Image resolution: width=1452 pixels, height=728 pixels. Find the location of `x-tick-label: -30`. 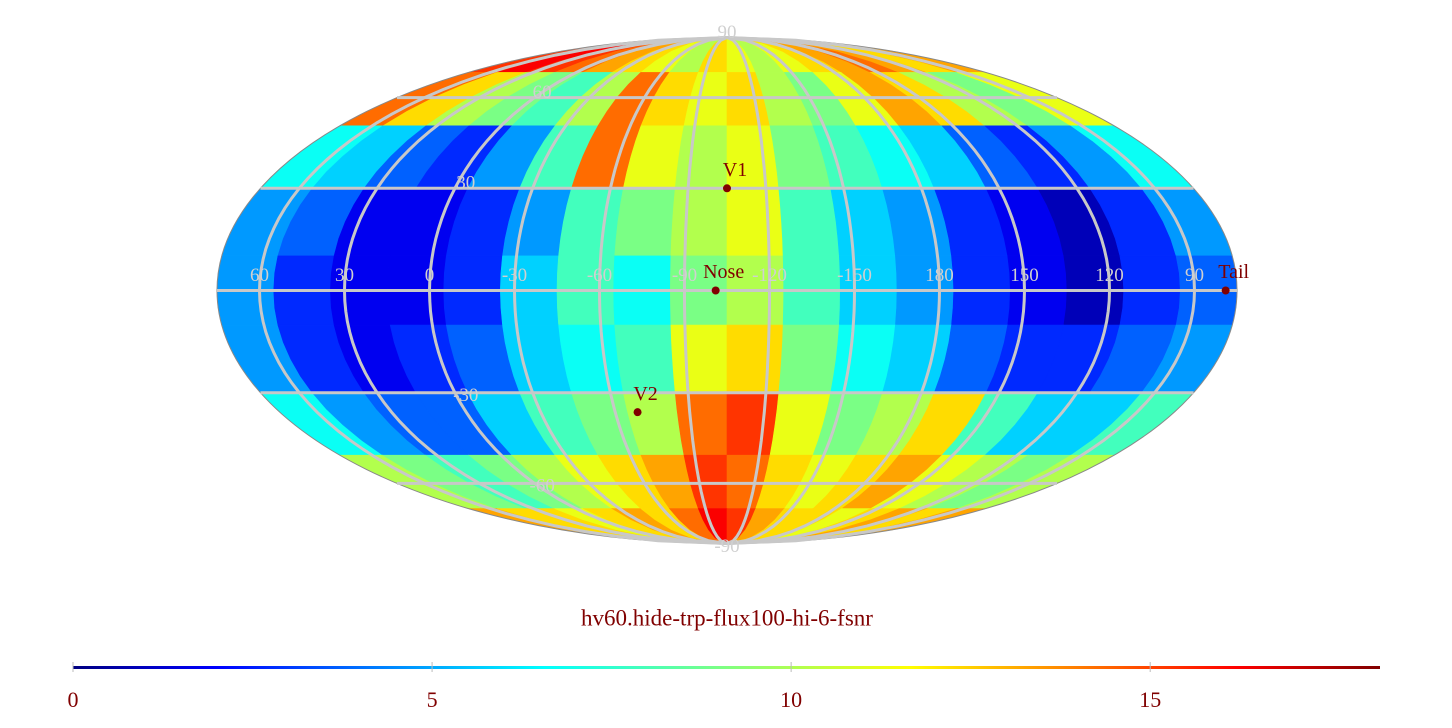

x-tick-label: -30 is located at coordinates (514, 275).